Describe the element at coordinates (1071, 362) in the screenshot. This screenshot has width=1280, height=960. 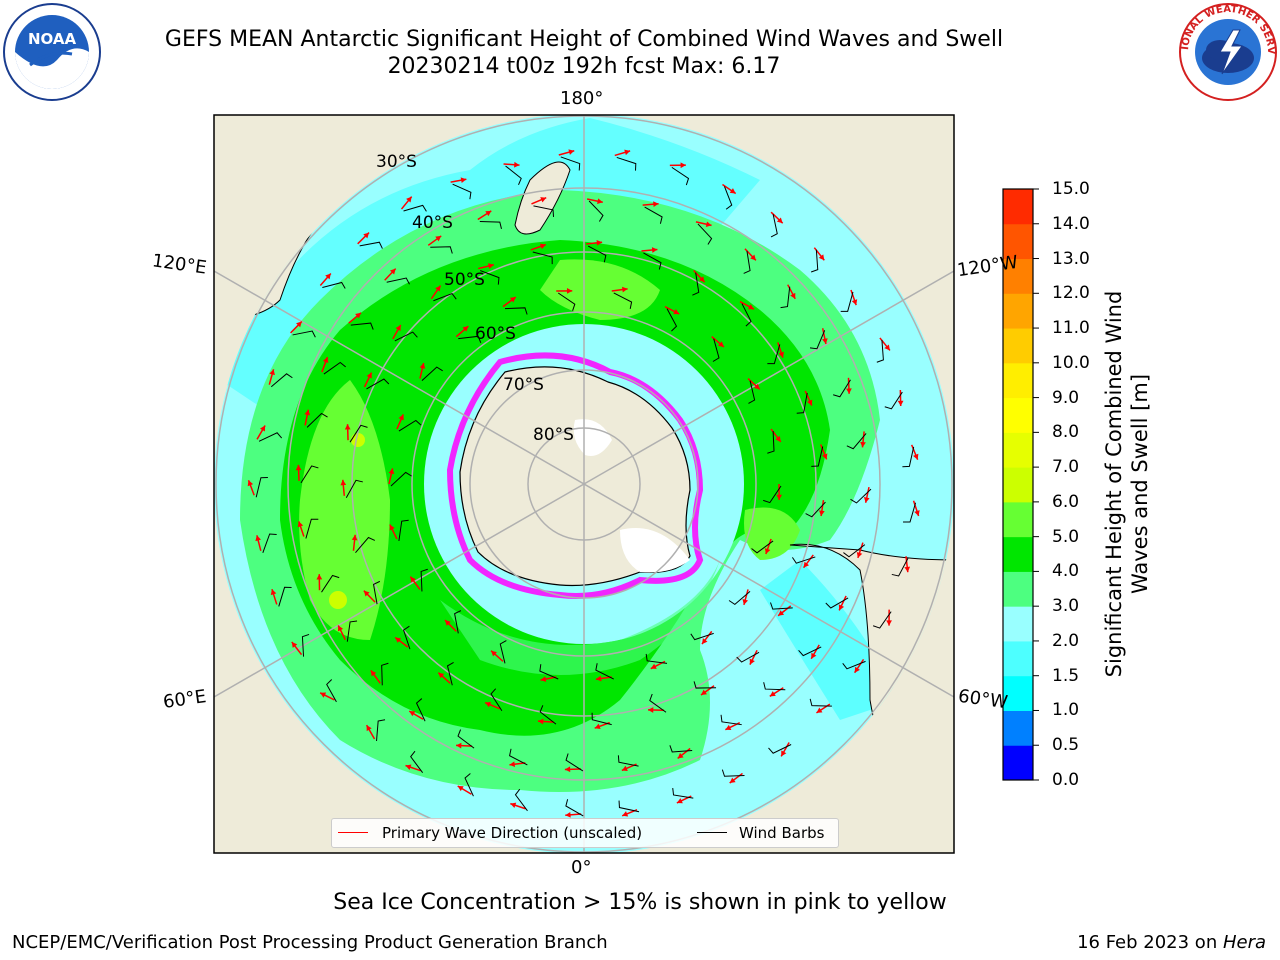
I see `colorbar-tick-label: 10.0` at that location.